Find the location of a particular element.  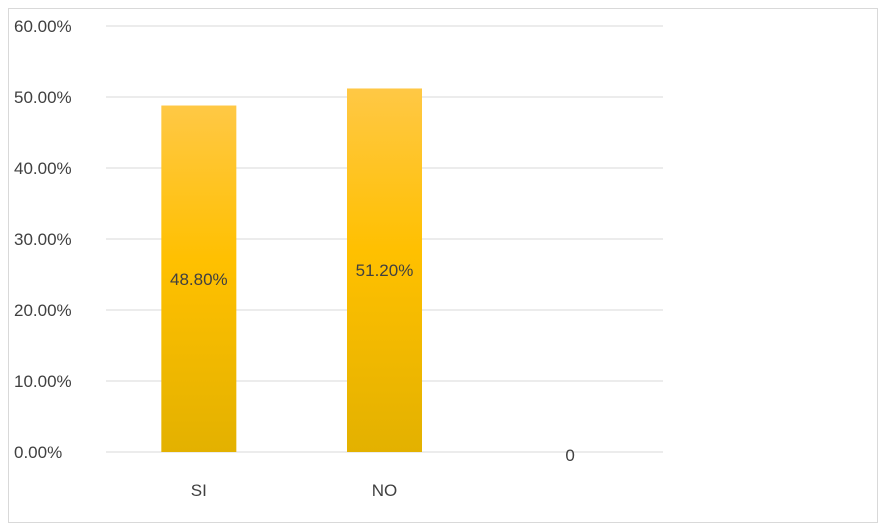

data-labels: 48.80% 51.20% is located at coordinates (291, 275).